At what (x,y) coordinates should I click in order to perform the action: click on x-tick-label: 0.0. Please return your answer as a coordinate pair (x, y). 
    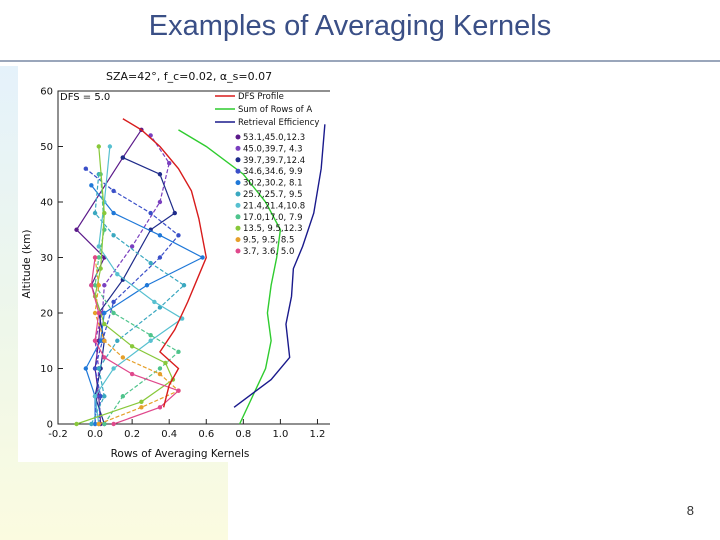
    Looking at the image, I should click on (95, 434).